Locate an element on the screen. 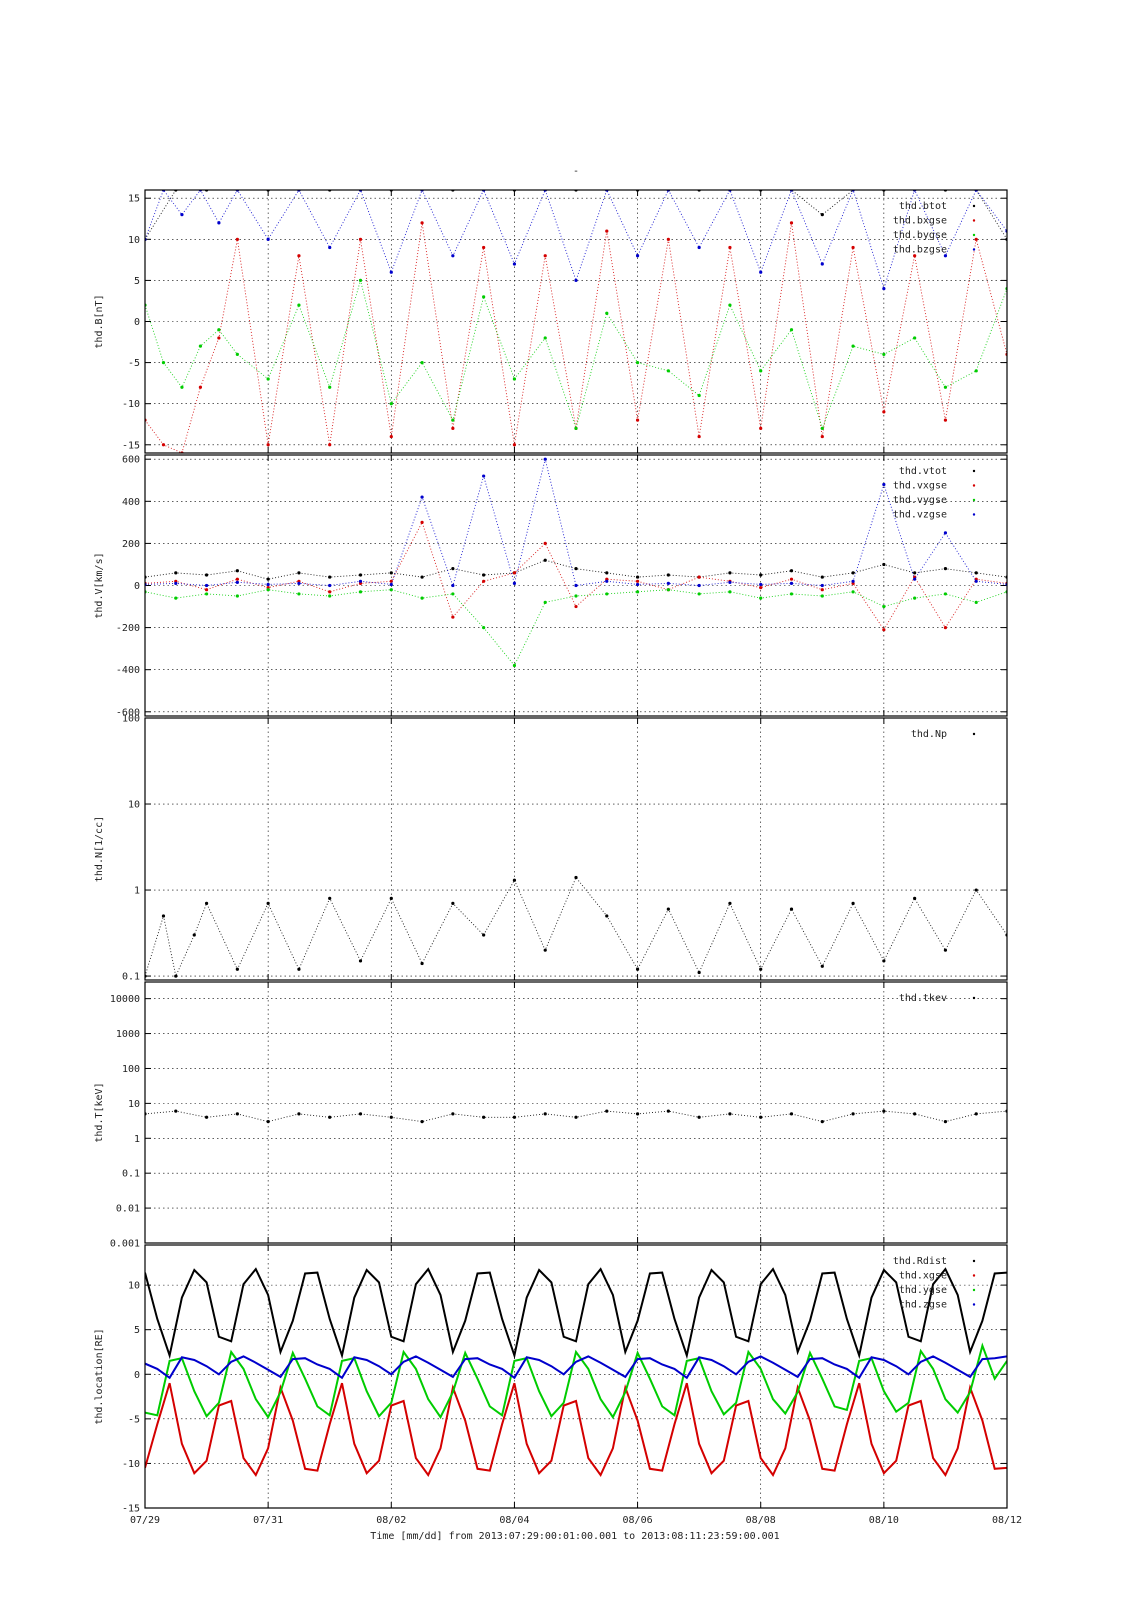  y-tick-label: 0.1 is located at coordinates (131, 977).